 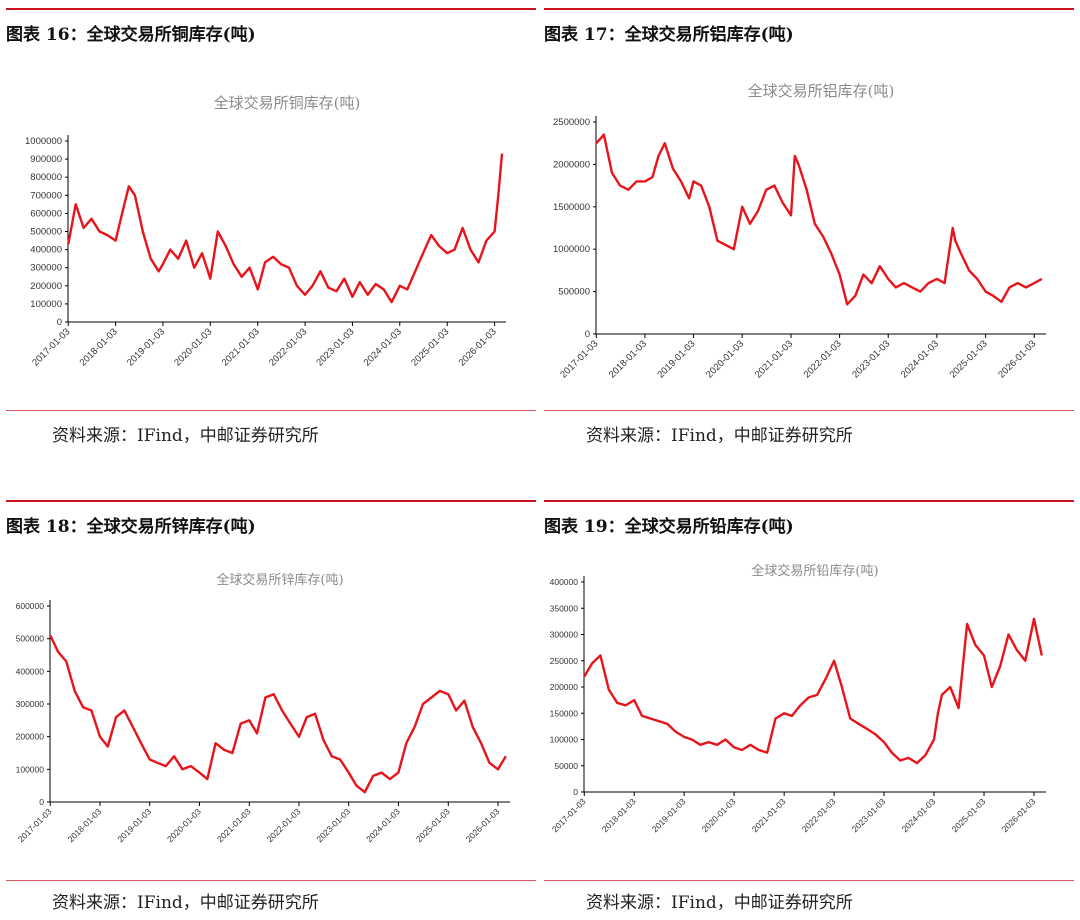 What do you see at coordinates (564, 608) in the screenshot?
I see `y-tick-label: 350000` at bounding box center [564, 608].